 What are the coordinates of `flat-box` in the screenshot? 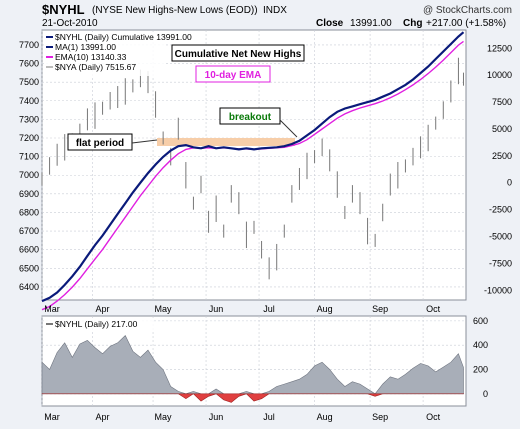 It's located at (100, 142).